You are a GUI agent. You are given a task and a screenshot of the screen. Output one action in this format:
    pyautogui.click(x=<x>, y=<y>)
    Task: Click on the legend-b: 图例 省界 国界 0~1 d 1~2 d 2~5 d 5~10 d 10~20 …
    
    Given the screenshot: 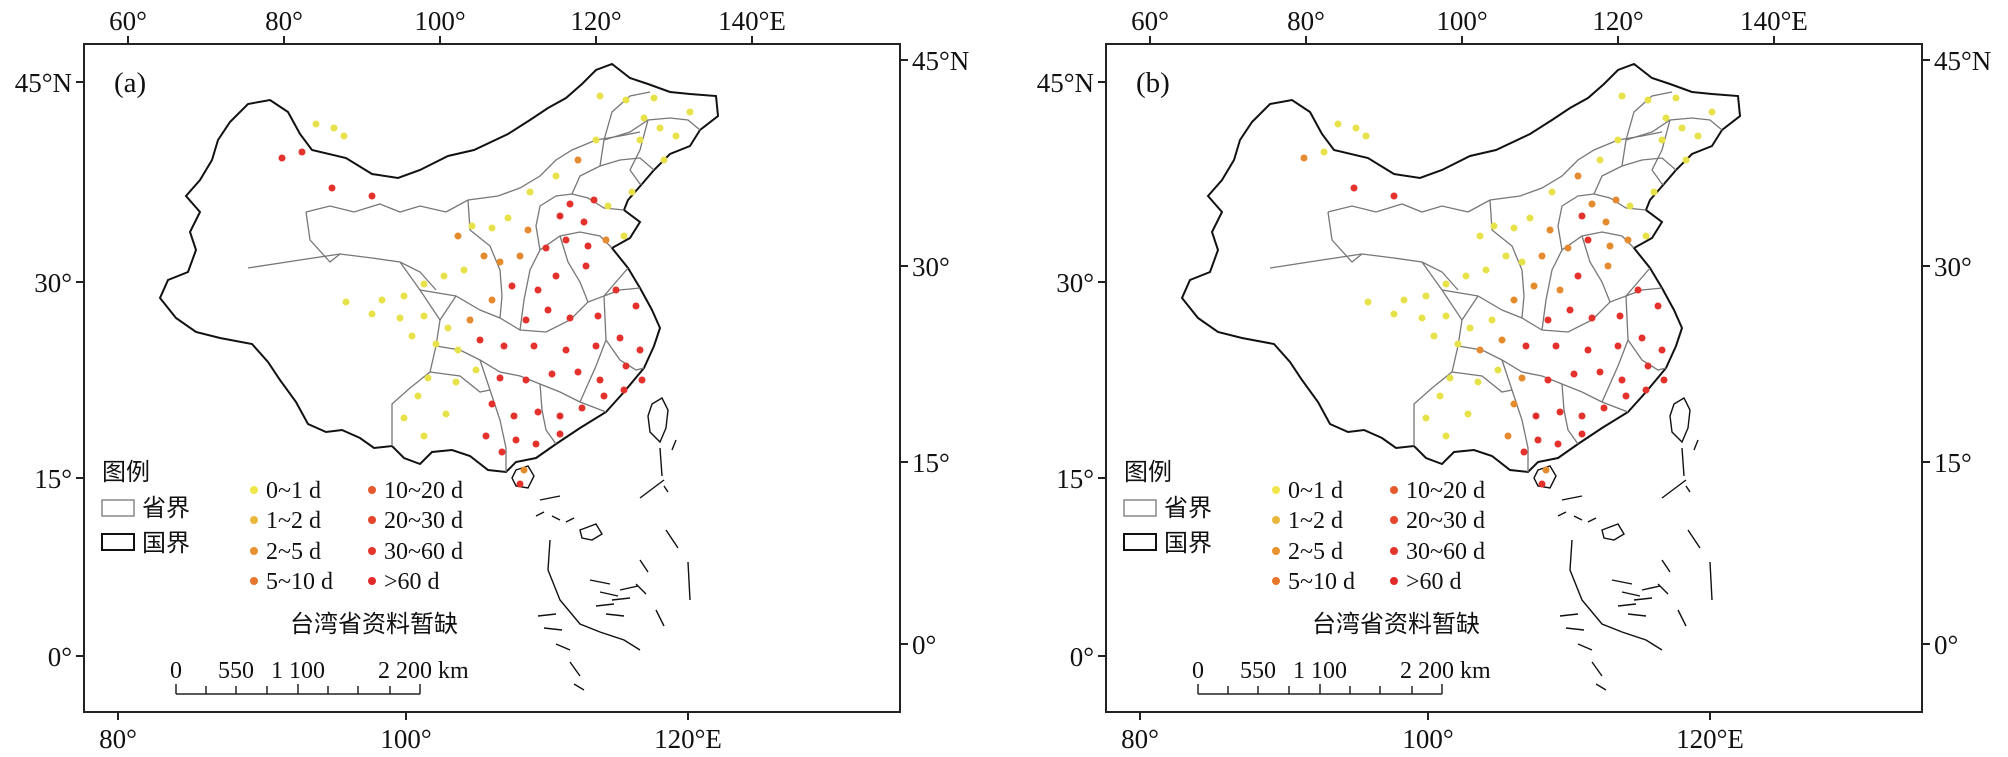 What is the action you would take?
    pyautogui.click(x=1304, y=548)
    